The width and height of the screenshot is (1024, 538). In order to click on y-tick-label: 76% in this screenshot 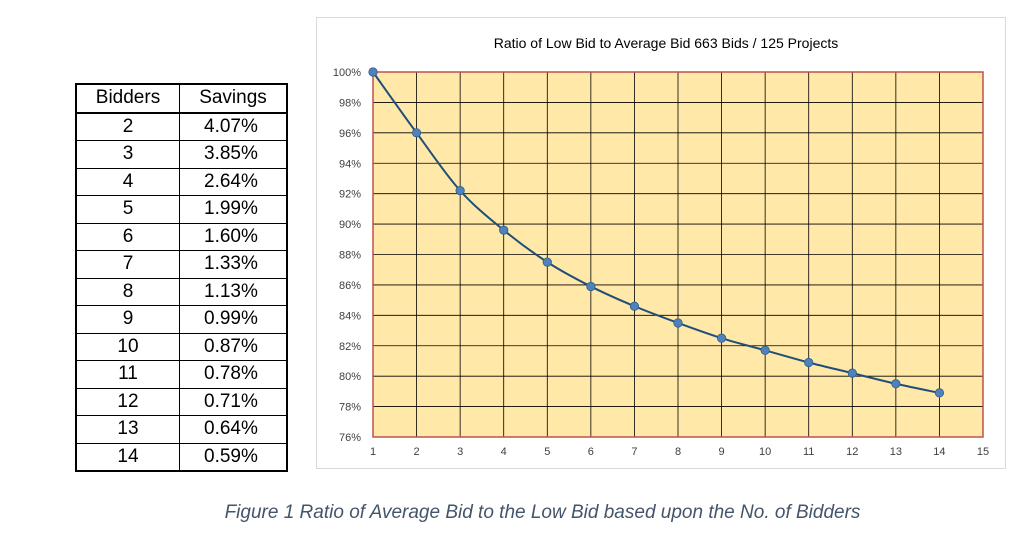, I will do `click(350, 438)`.